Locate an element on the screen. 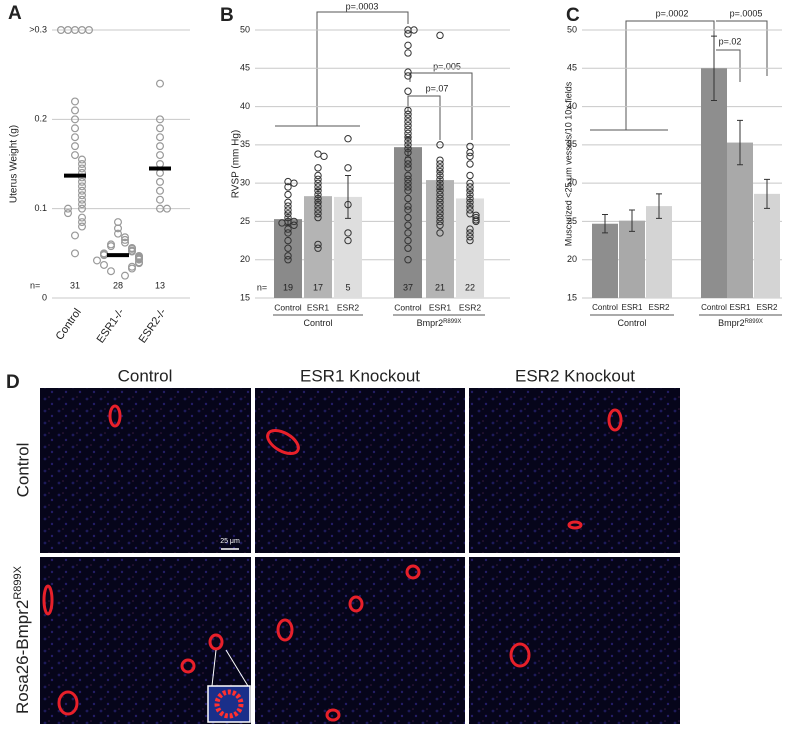 The height and width of the screenshot is (730, 800). n-prefix: n= is located at coordinates (262, 287).